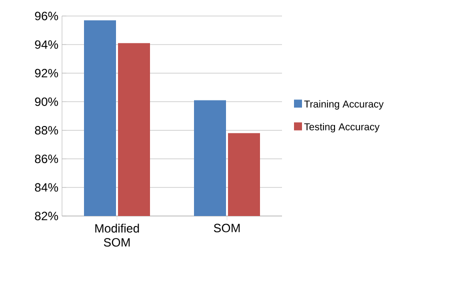  Describe the element at coordinates (46, 73) in the screenshot. I see `y-tick-label: 92%` at that location.